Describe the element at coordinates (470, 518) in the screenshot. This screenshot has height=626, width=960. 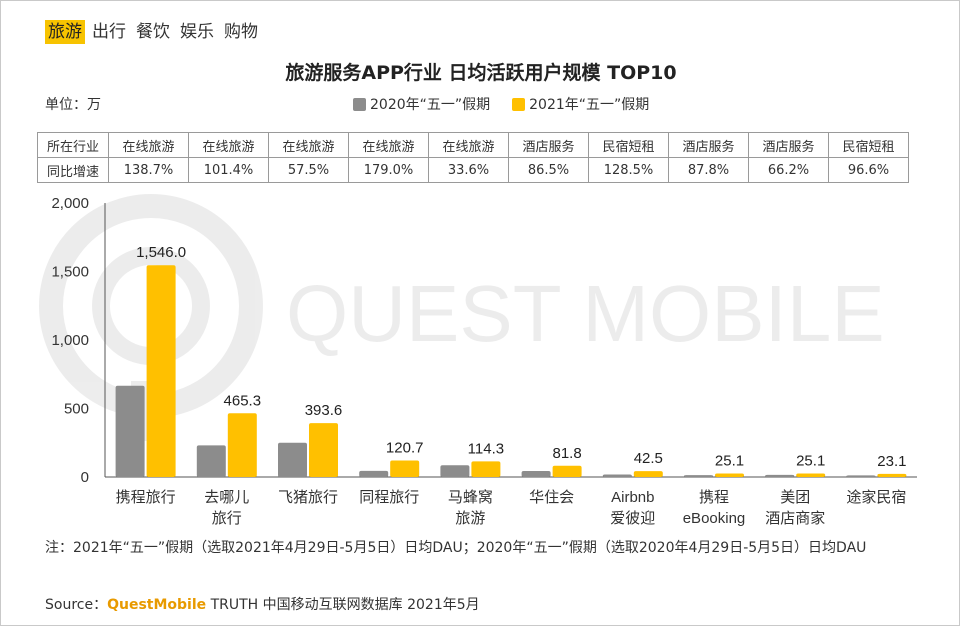
I see `category-label: 旅游` at that location.